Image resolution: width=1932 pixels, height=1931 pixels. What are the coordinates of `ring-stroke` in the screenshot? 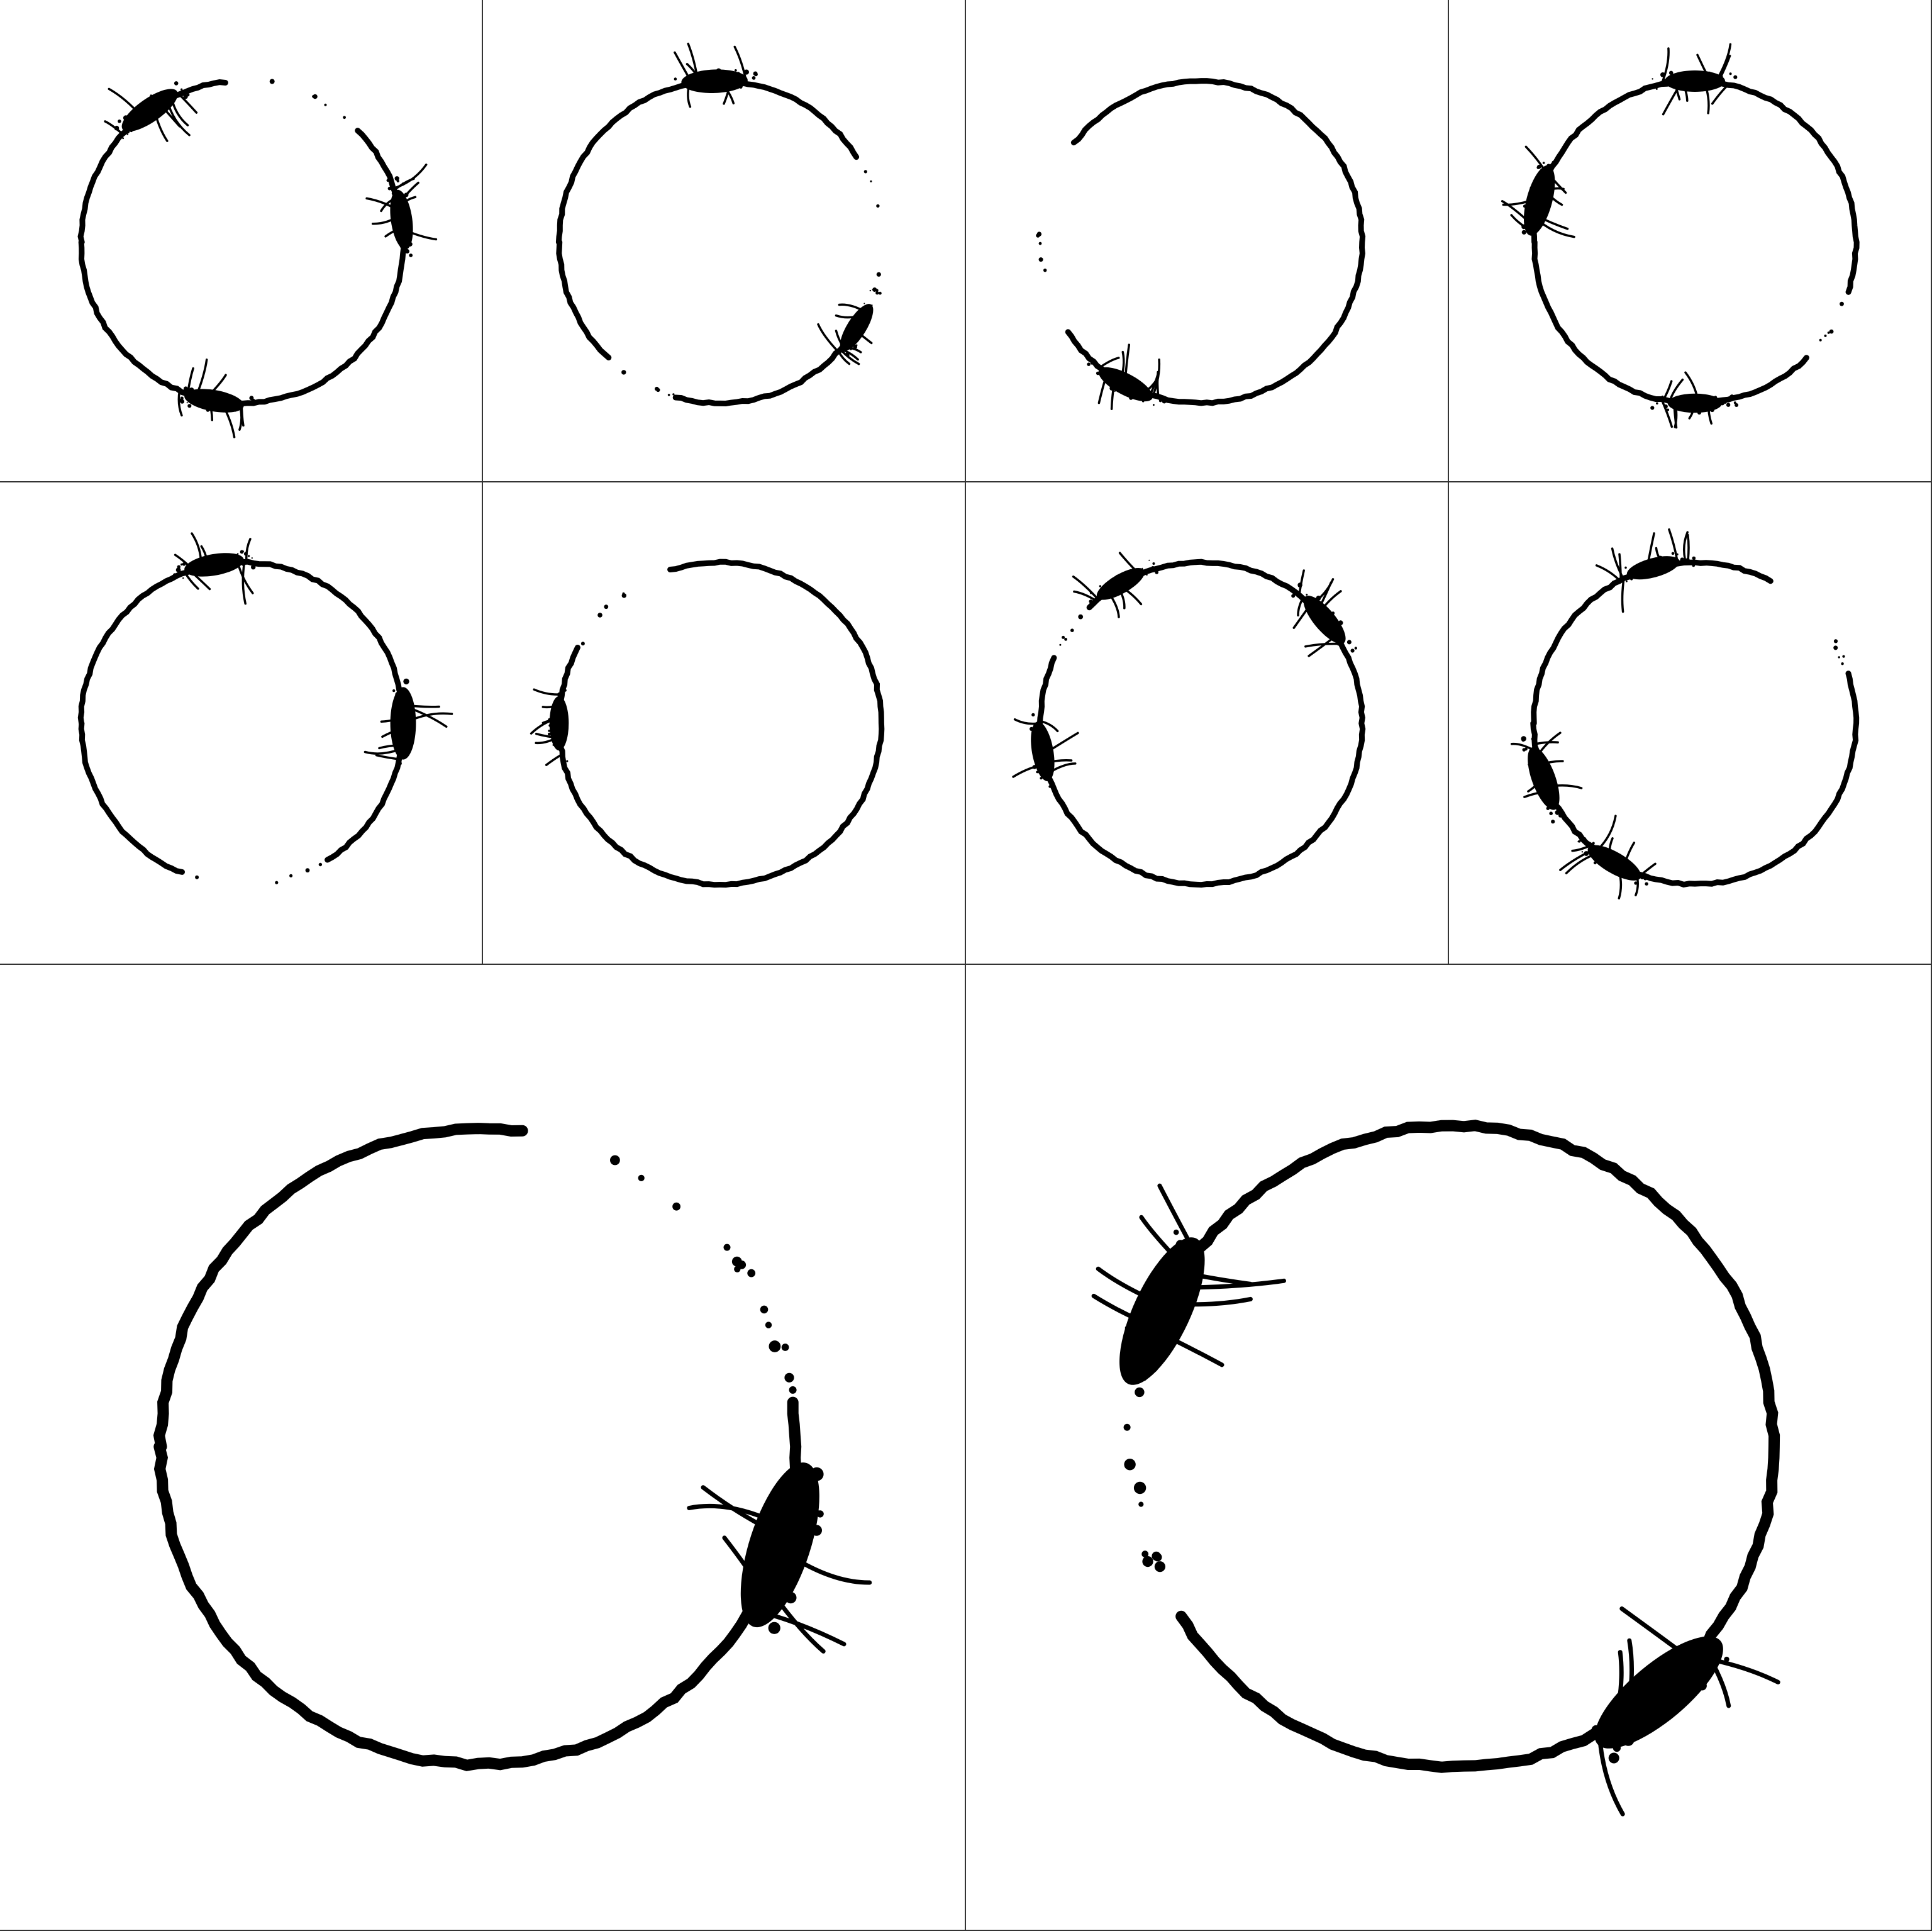 It's located at (584, 299).